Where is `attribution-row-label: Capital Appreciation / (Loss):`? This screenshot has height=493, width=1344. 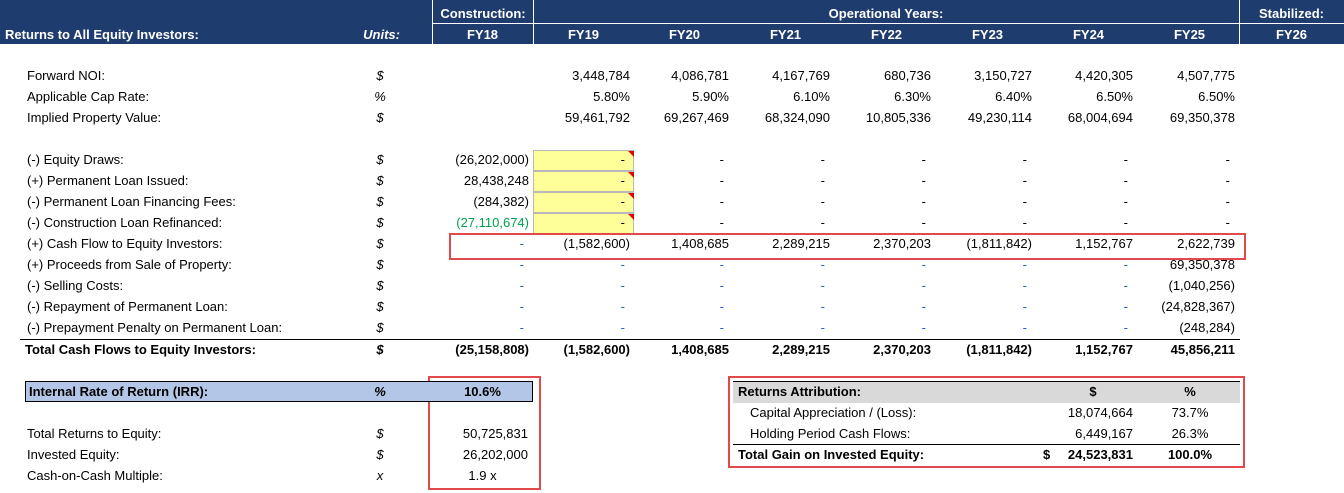 attribution-row-label: Capital Appreciation / (Loss): is located at coordinates (833, 412).